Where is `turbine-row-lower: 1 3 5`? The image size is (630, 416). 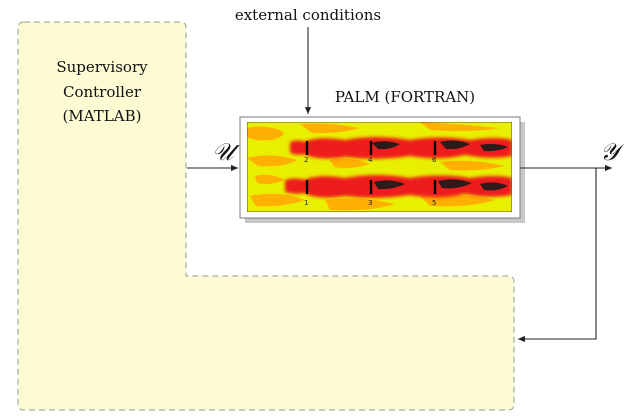 turbine-row-lower: 1 3 5 is located at coordinates (370, 193).